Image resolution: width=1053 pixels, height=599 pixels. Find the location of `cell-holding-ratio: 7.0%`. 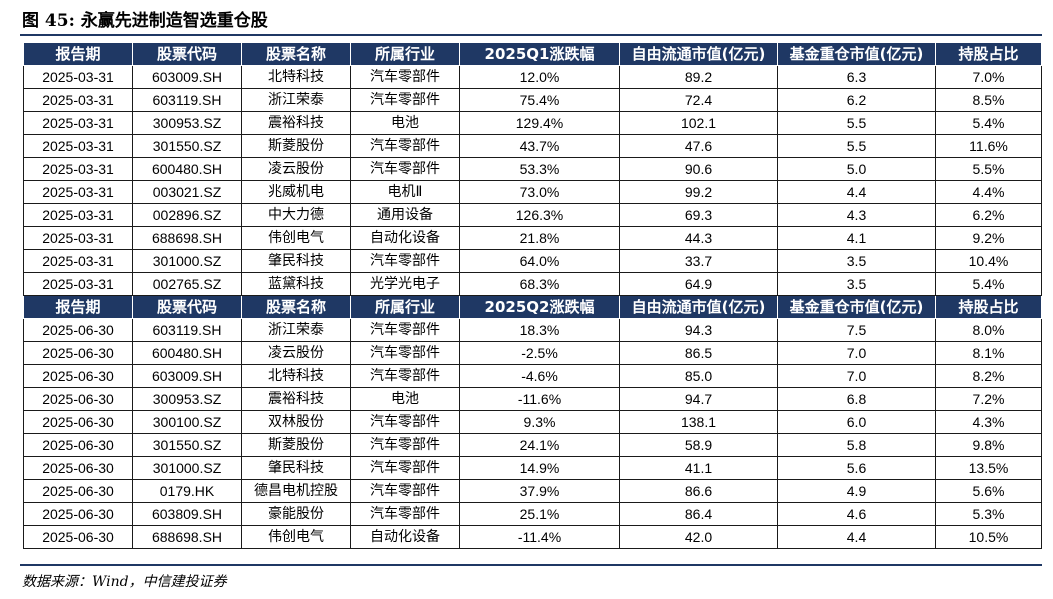

cell-holding-ratio: 7.0% is located at coordinates (988, 77).